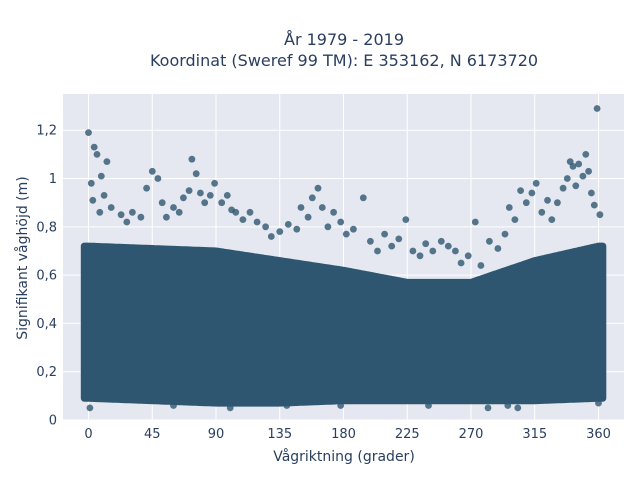 This screenshot has height=480, width=640. Describe the element at coordinates (53, 421) in the screenshot. I see `y-tick-label: 0` at that location.